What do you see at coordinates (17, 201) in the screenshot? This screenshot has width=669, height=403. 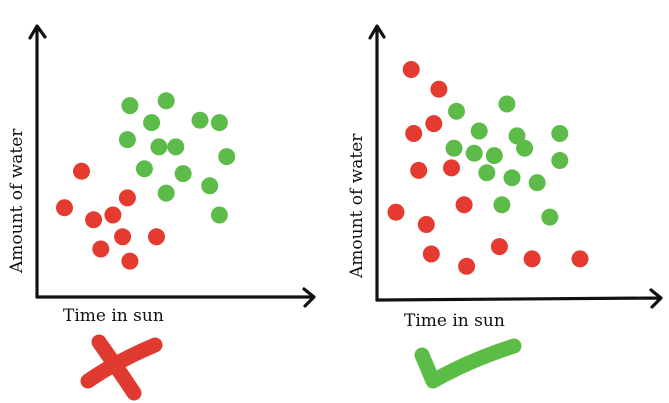 I see `chart-left-y-axis-label: Amount of water` at bounding box center [17, 201].